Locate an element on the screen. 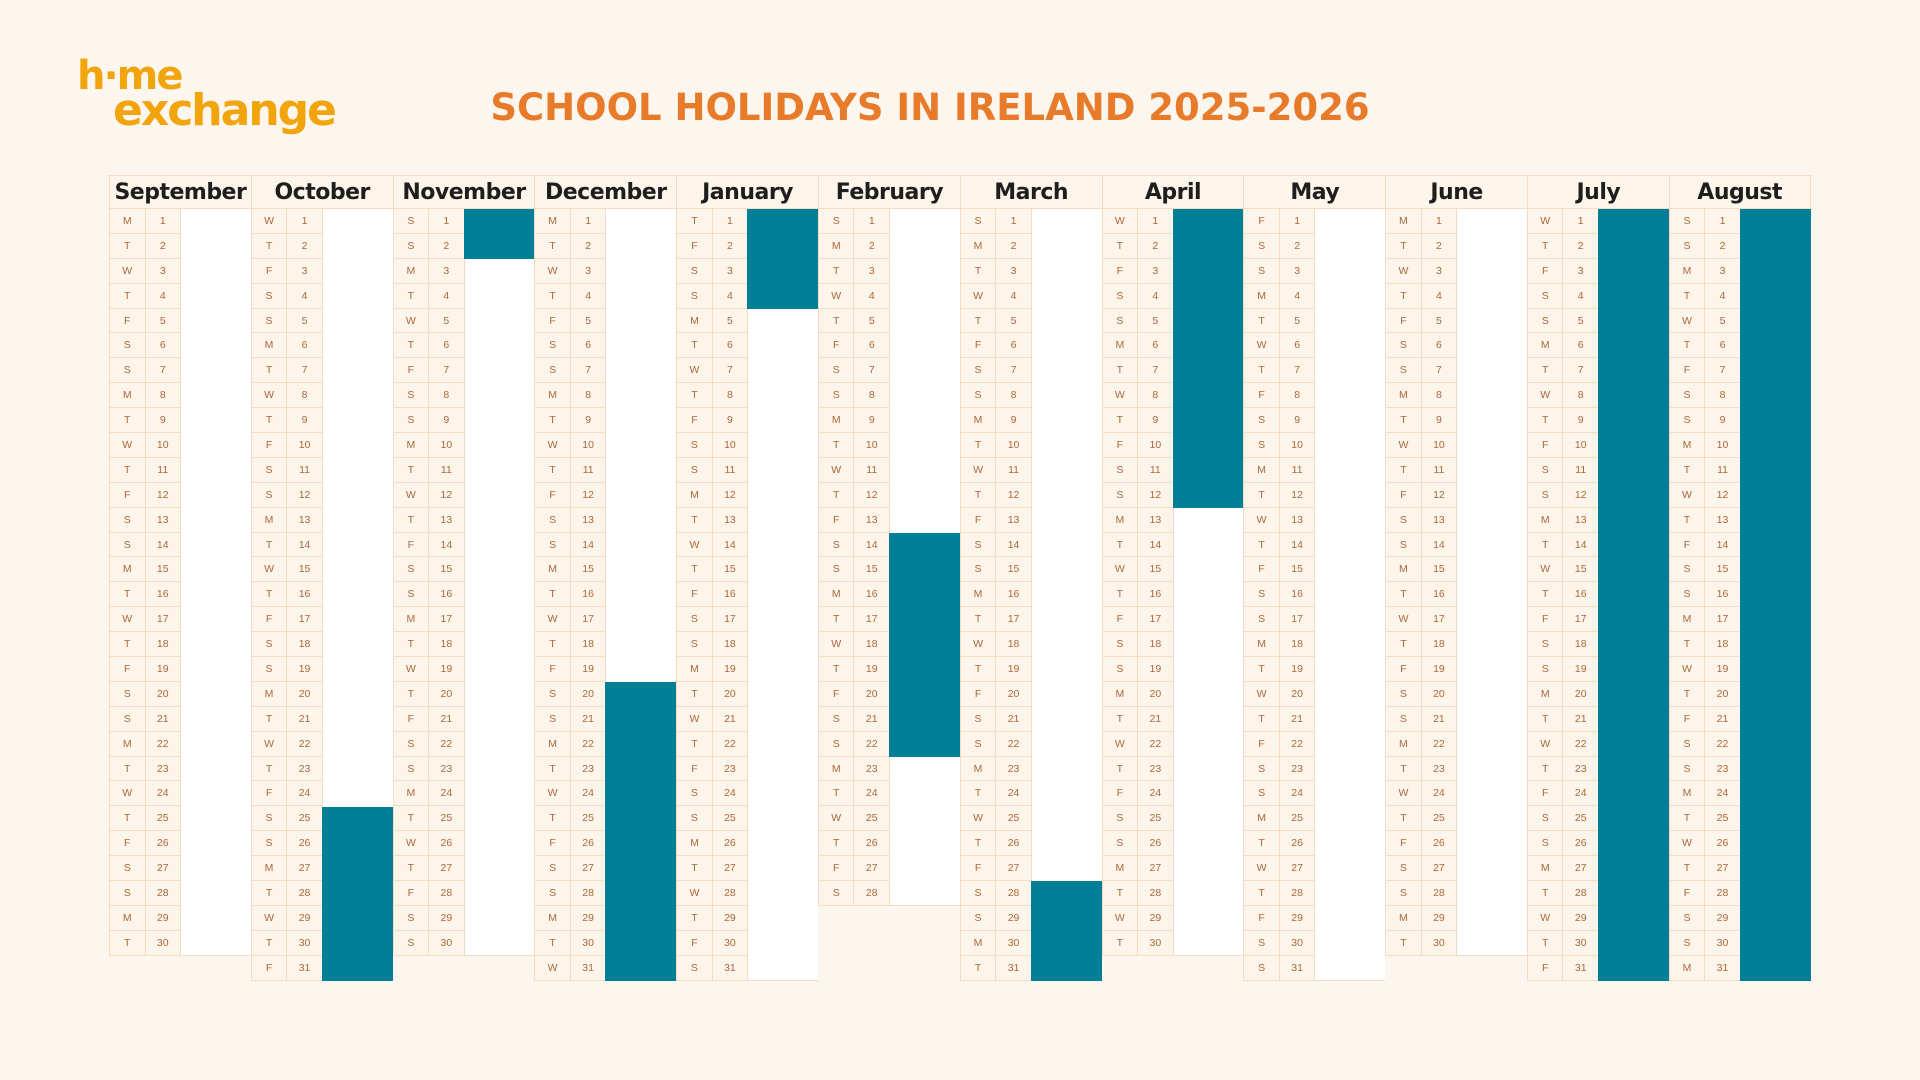 The width and height of the screenshot is (1920, 1080). day-row: F 19 is located at coordinates (144, 669).